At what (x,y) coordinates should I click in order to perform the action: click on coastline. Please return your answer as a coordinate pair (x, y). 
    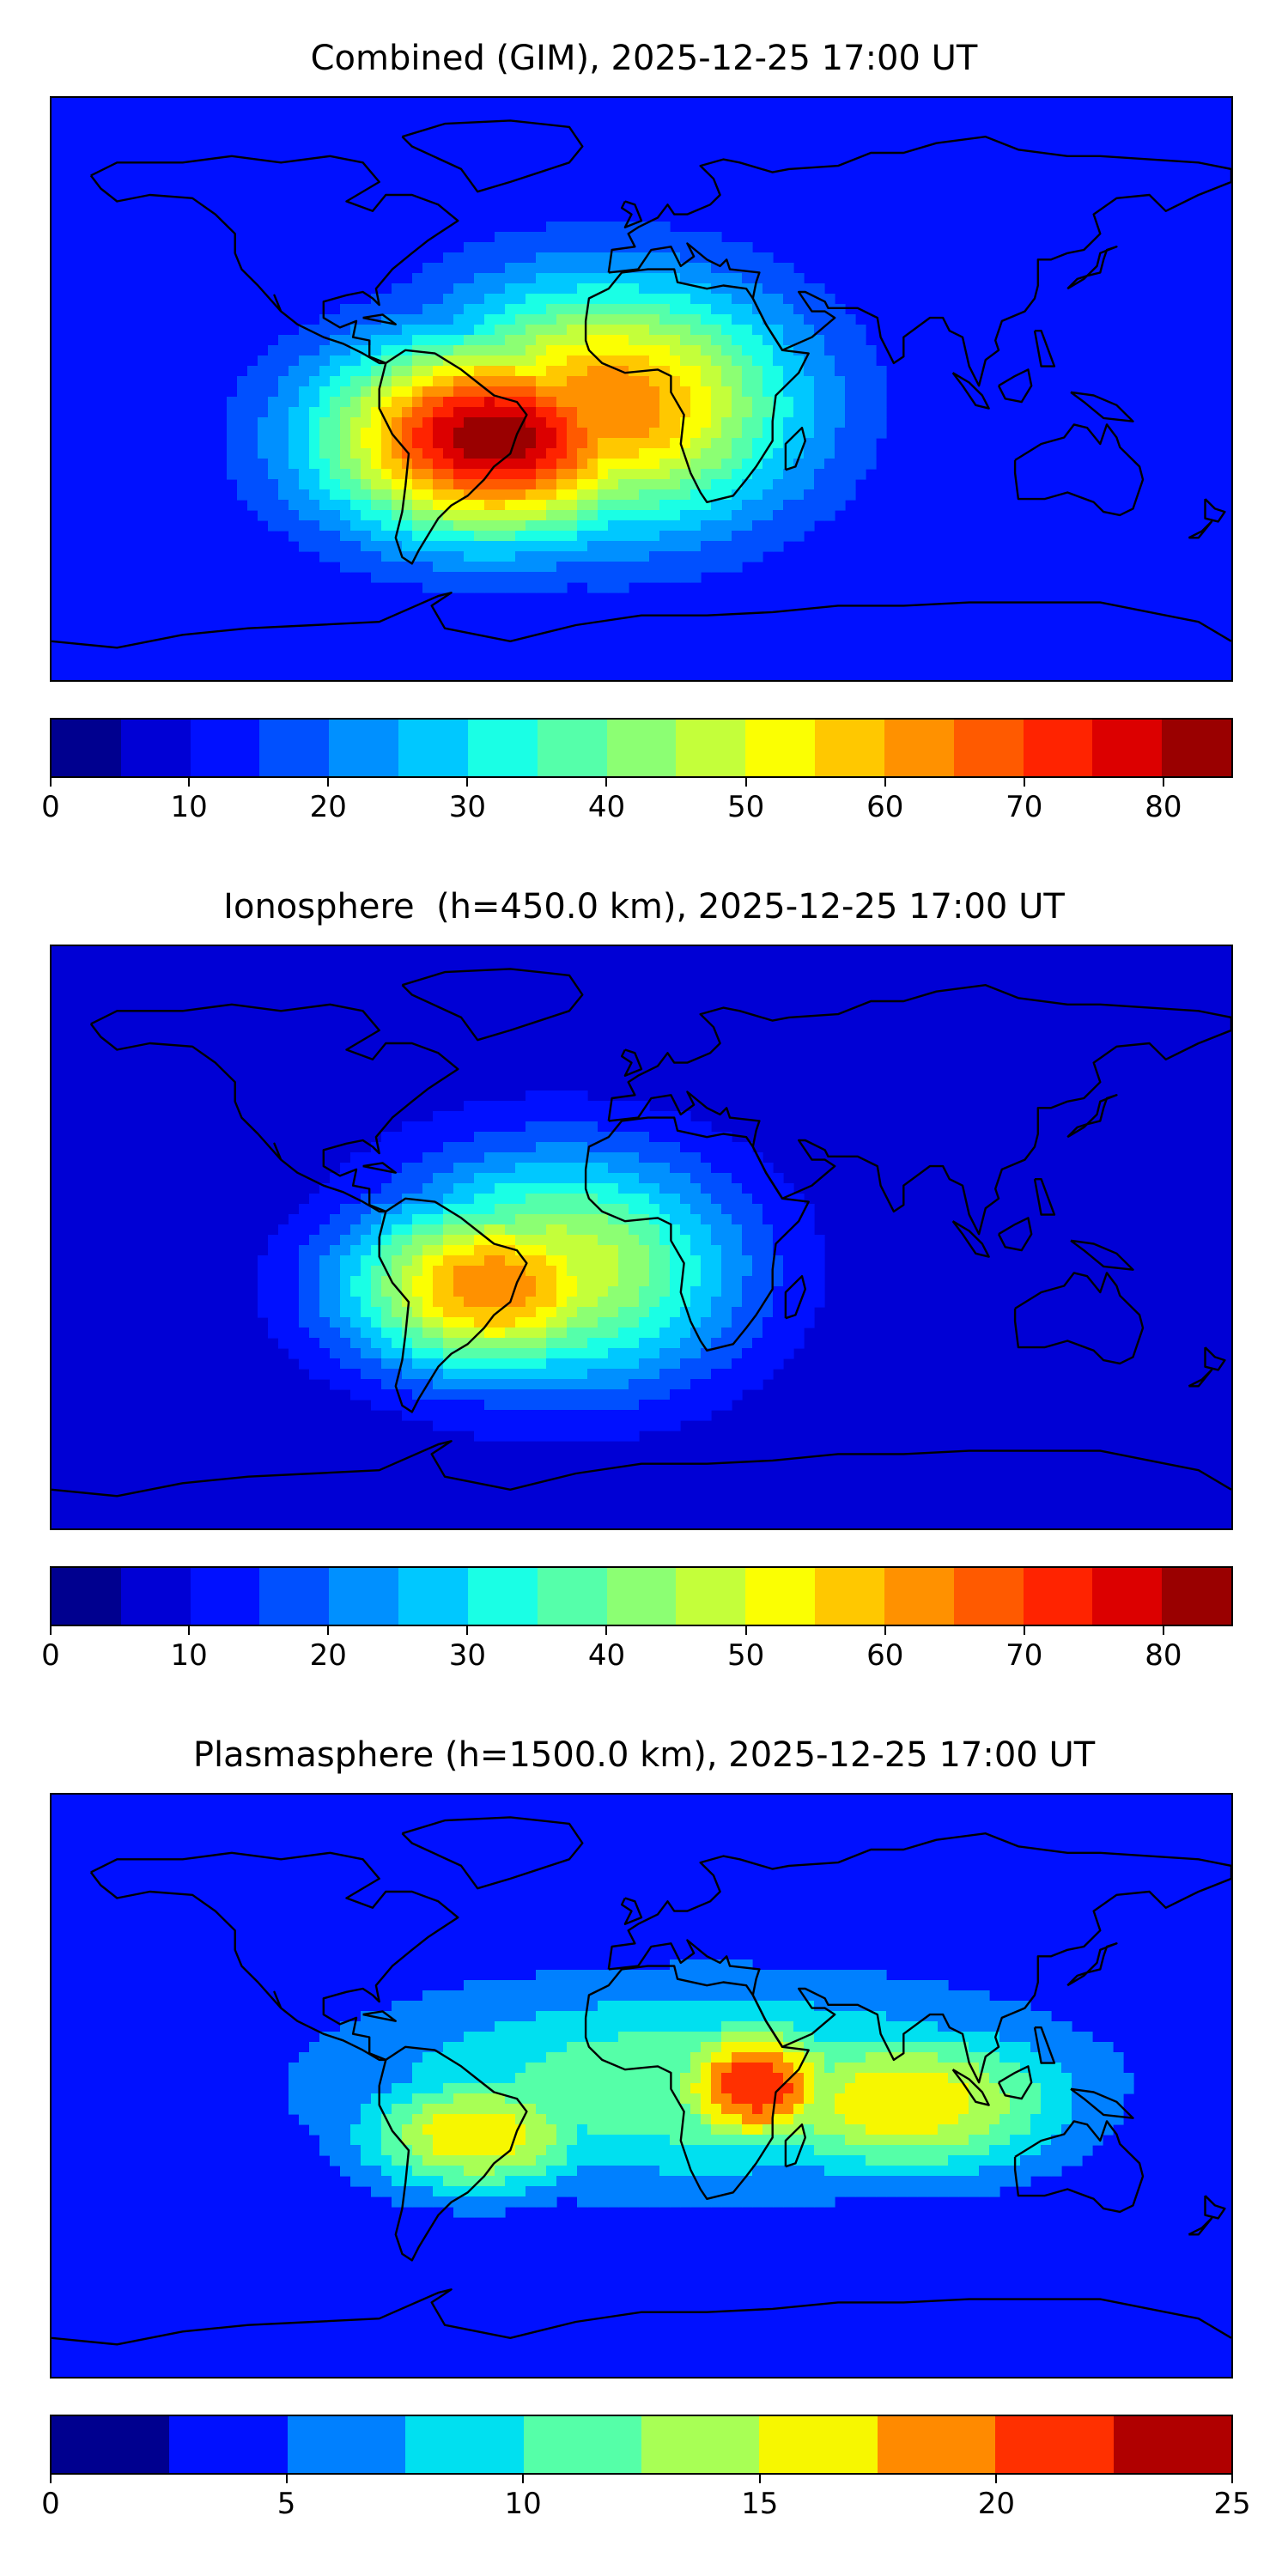
    Looking at the image, I should click on (970, 391).